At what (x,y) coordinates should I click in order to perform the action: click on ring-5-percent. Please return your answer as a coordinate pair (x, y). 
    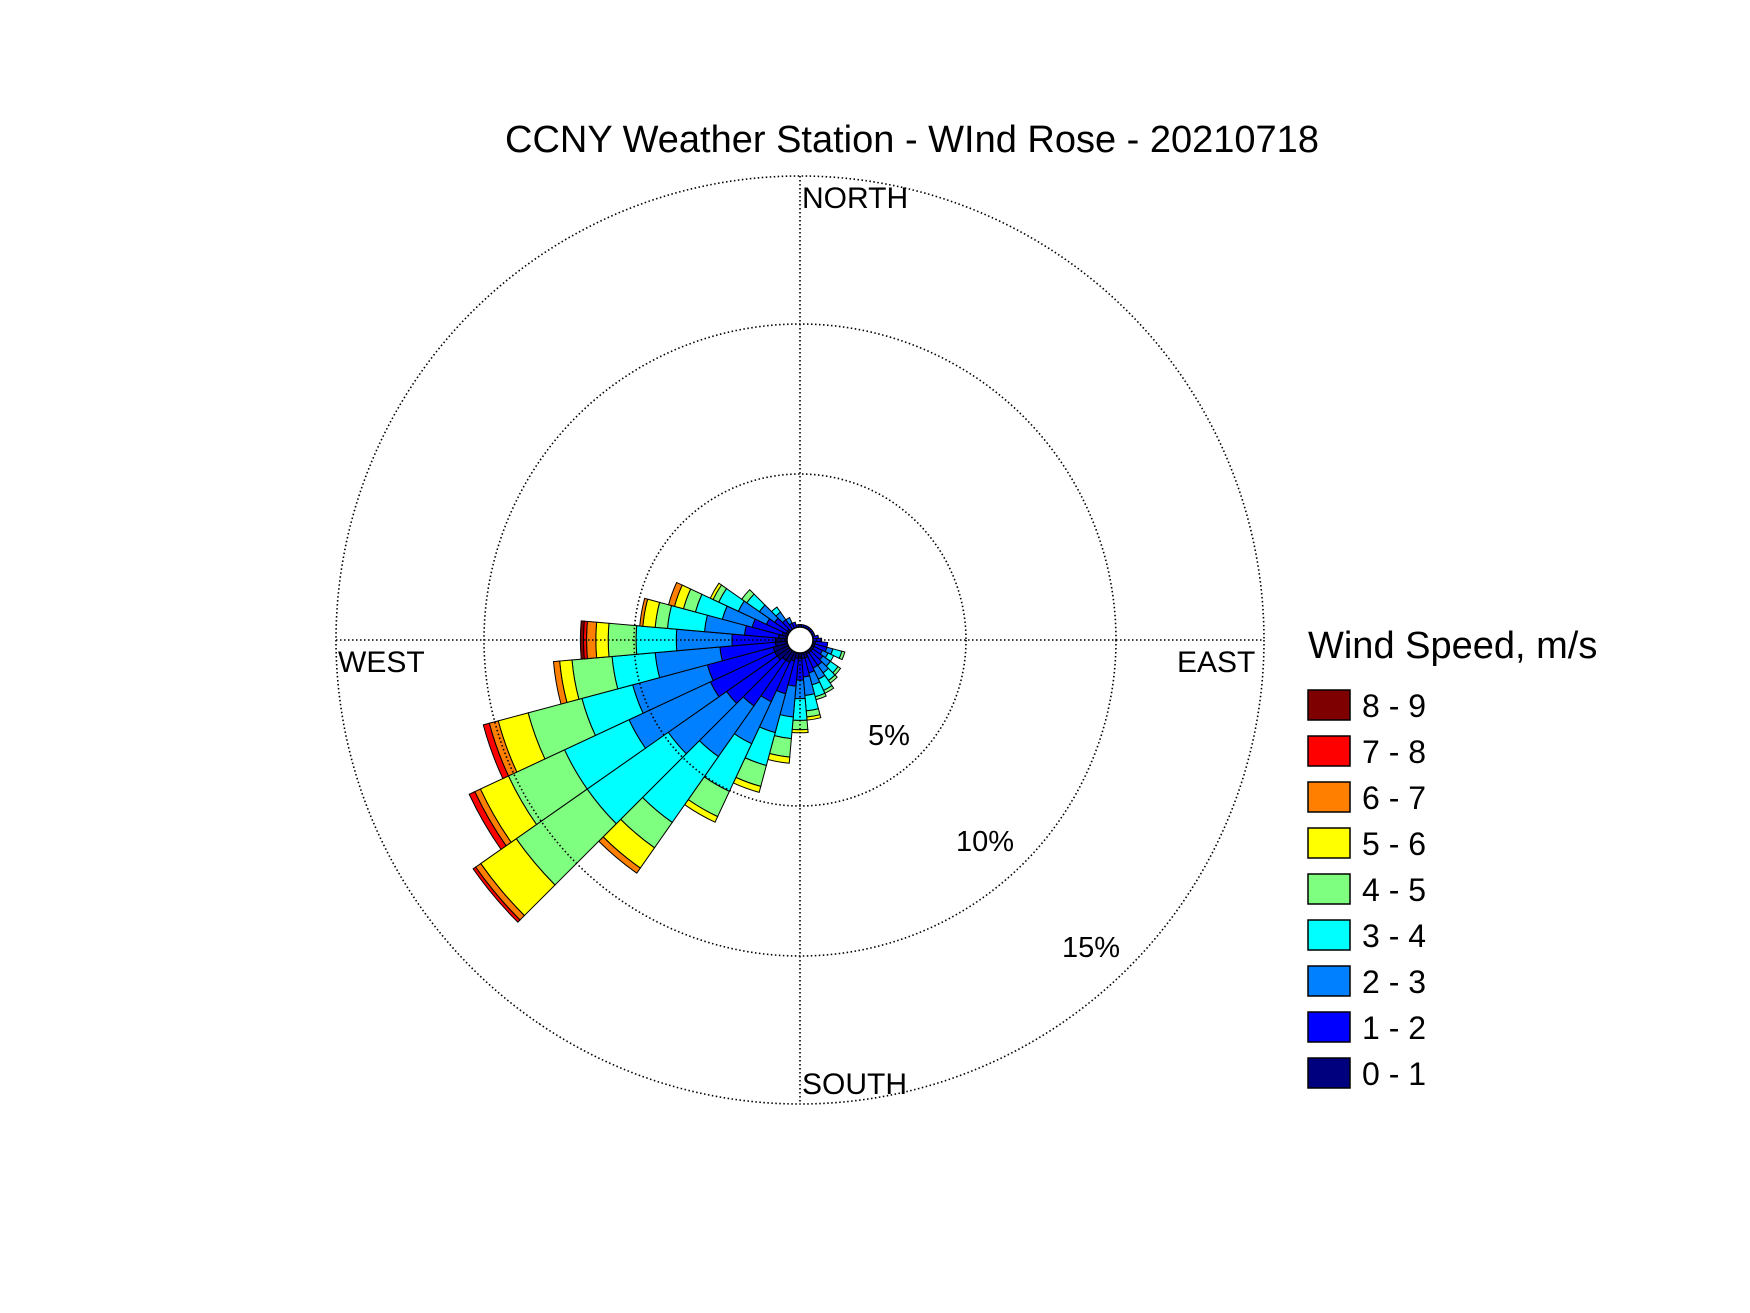
    Looking at the image, I should click on (800, 640).